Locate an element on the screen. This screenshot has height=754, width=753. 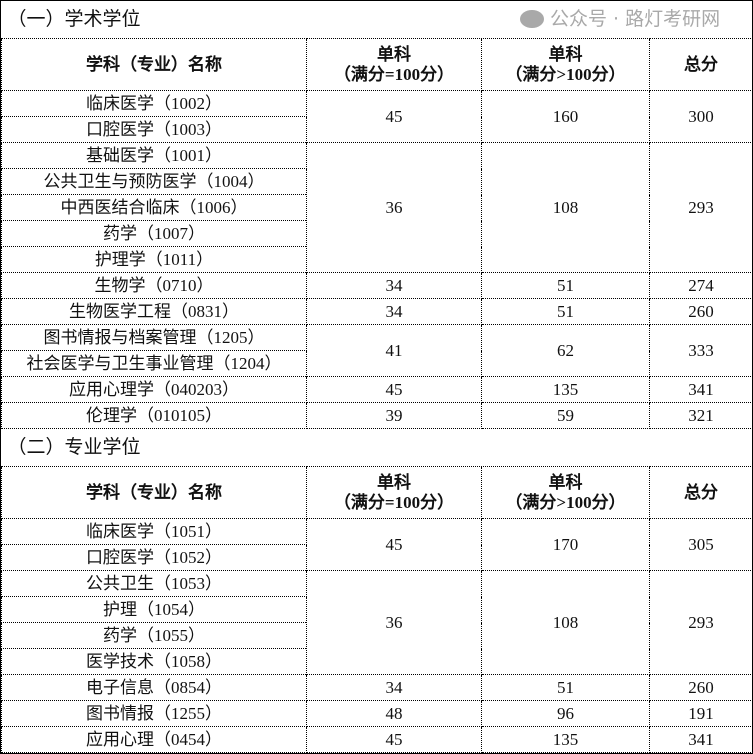
table-row: 应用心理学（040203） 45 135 341 is located at coordinates (377, 389).